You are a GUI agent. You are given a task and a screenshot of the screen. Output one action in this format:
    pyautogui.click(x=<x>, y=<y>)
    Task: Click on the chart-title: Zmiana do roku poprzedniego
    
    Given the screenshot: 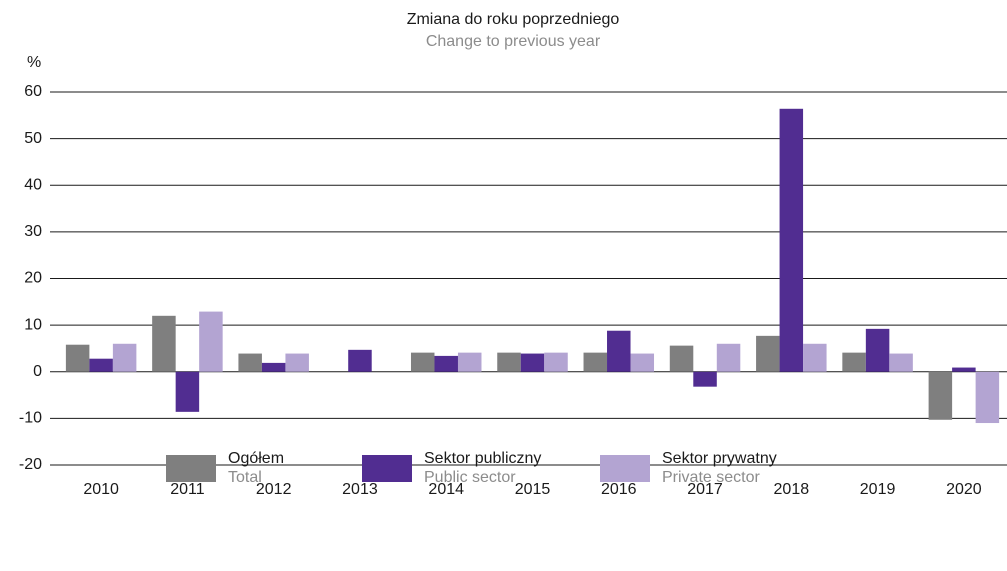 What is the action you would take?
    pyautogui.click(x=513, y=19)
    